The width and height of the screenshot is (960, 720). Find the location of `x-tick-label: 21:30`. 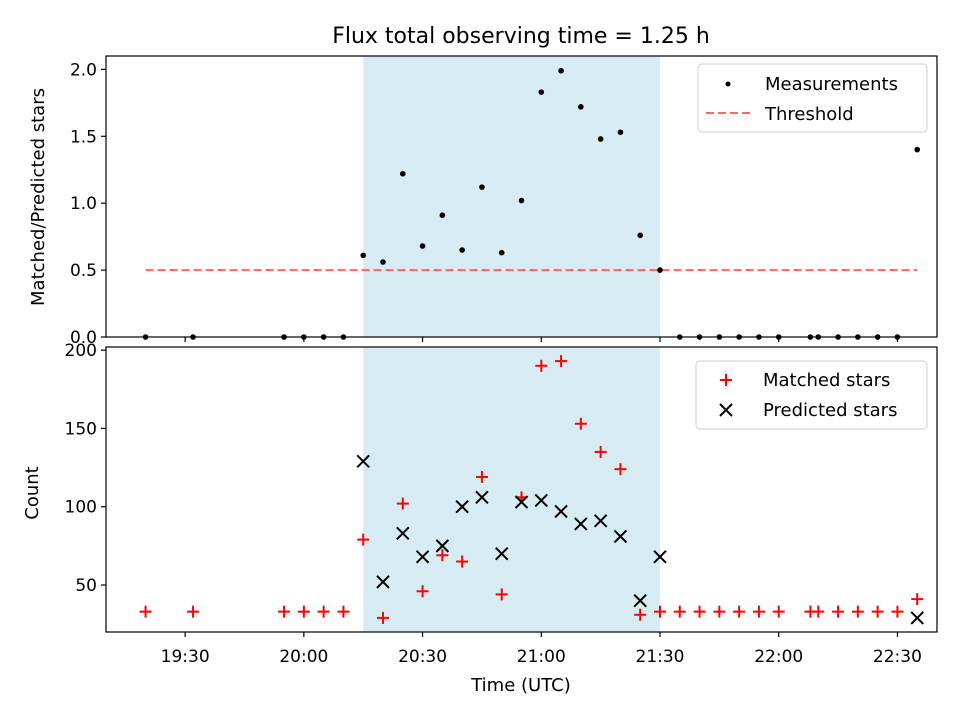

x-tick-label: 21:30 is located at coordinates (660, 657).